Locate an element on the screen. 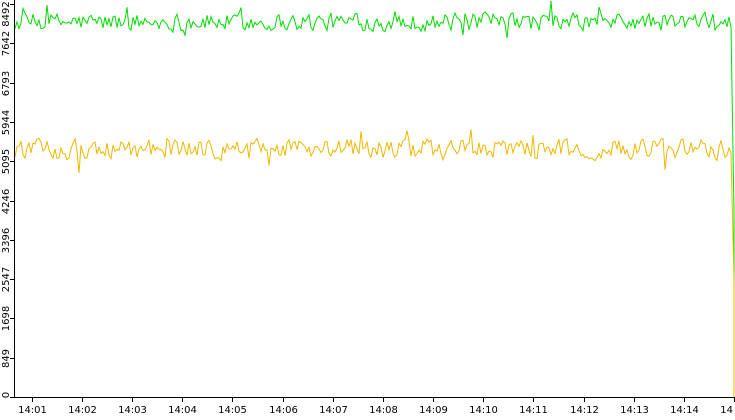 The height and width of the screenshot is (420, 735). y-tick-label: 5095 is located at coordinates (6, 161).